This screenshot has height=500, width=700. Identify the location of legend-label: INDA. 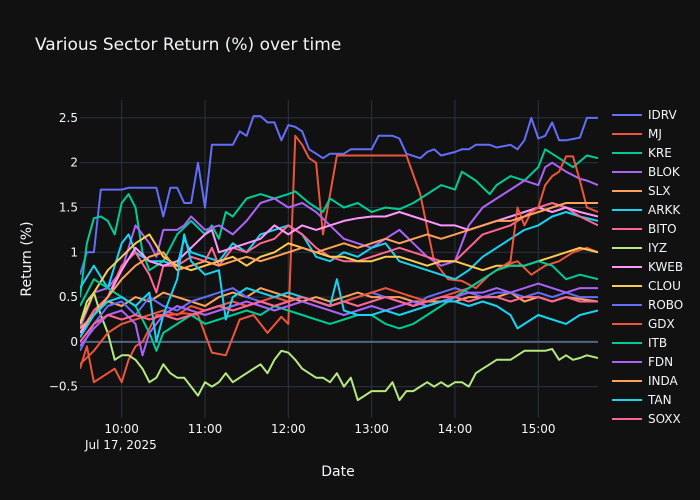
(663, 381).